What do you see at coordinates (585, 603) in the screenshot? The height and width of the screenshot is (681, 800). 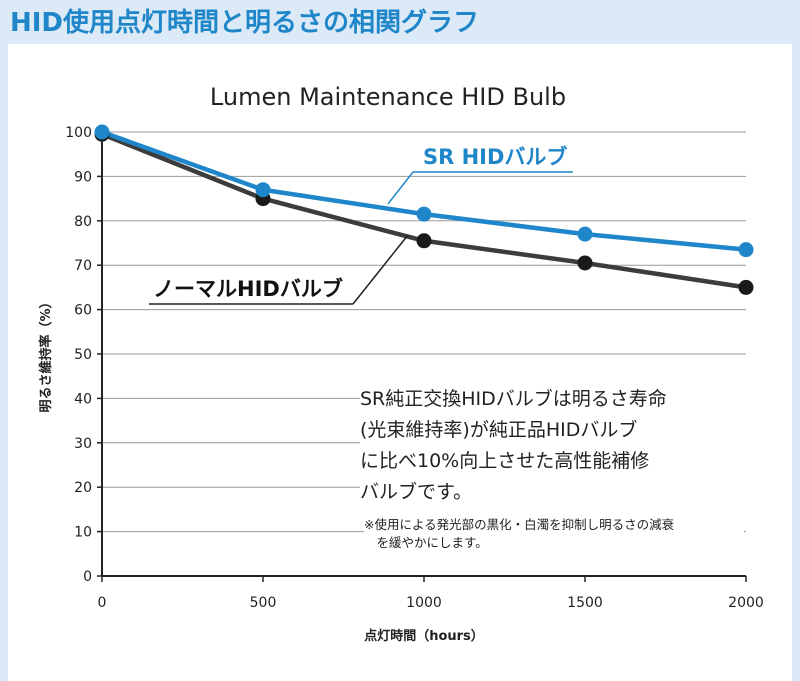 I see `x-tick-label: 1500` at bounding box center [585, 603].